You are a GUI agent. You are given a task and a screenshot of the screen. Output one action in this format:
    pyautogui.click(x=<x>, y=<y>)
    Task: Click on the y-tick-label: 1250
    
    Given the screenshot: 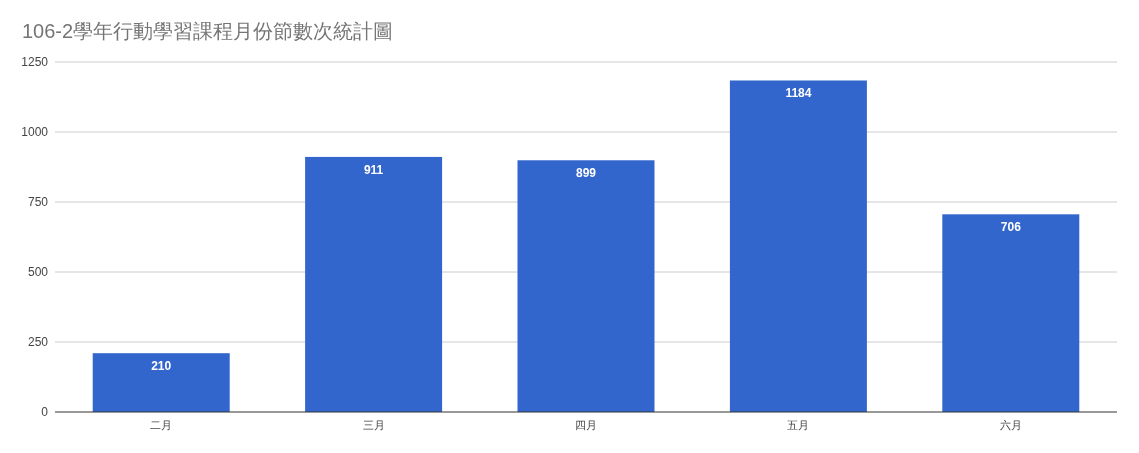 What is the action you would take?
    pyautogui.click(x=35, y=62)
    